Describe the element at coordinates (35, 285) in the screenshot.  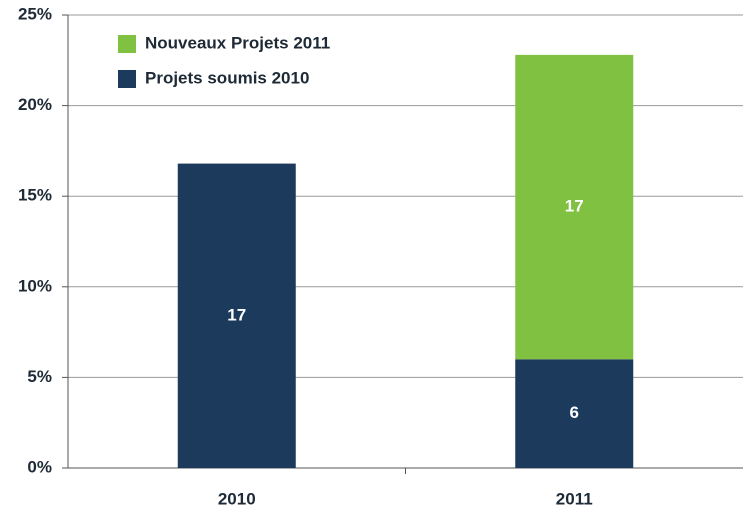
I see `y-tick-label: 10%` at that location.